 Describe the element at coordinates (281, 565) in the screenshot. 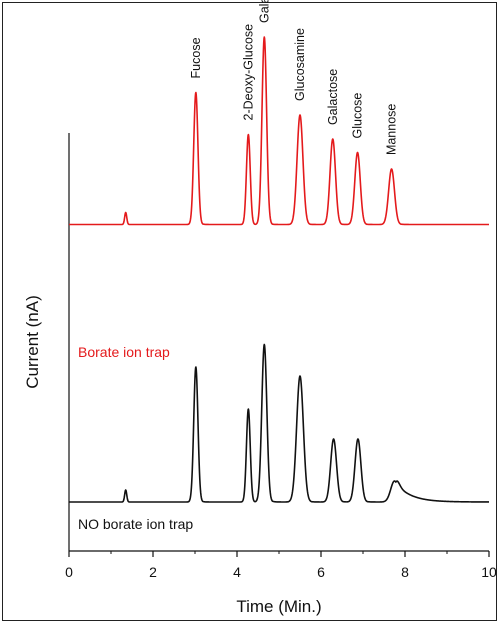

I see `x-ticks: 0 2 4 6 8 10` at that location.